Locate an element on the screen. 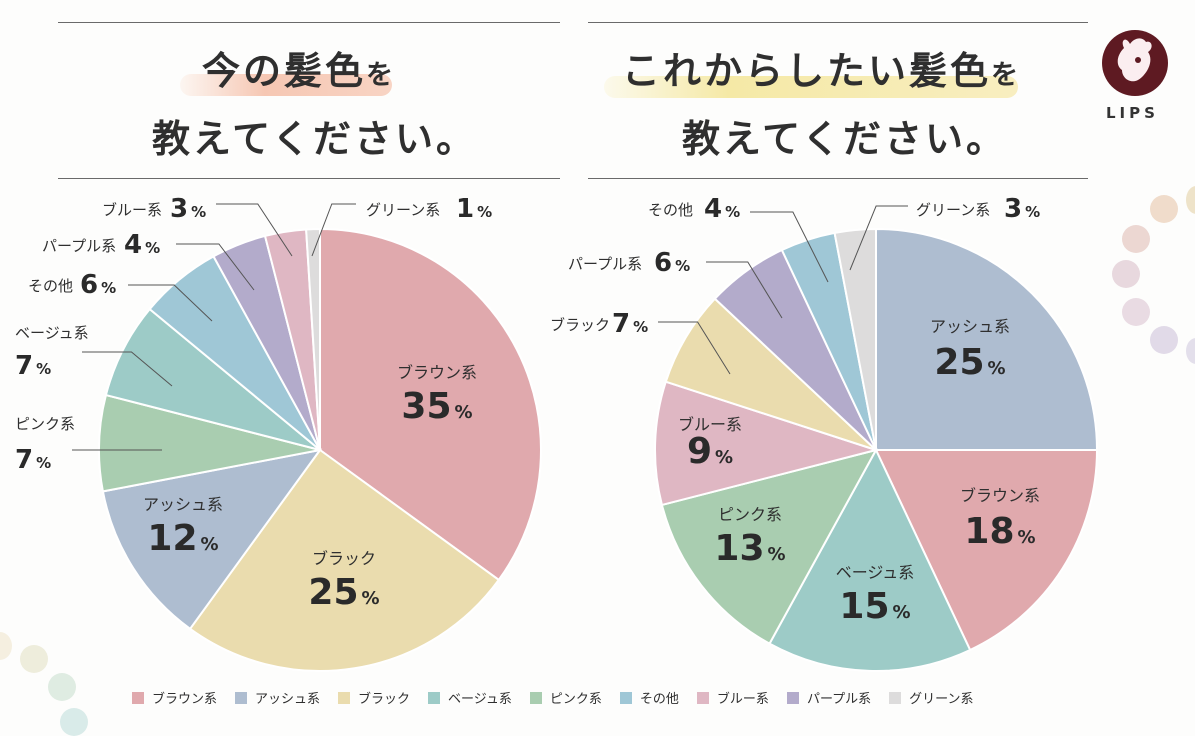  legend-item: その他 is located at coordinates (649, 697).